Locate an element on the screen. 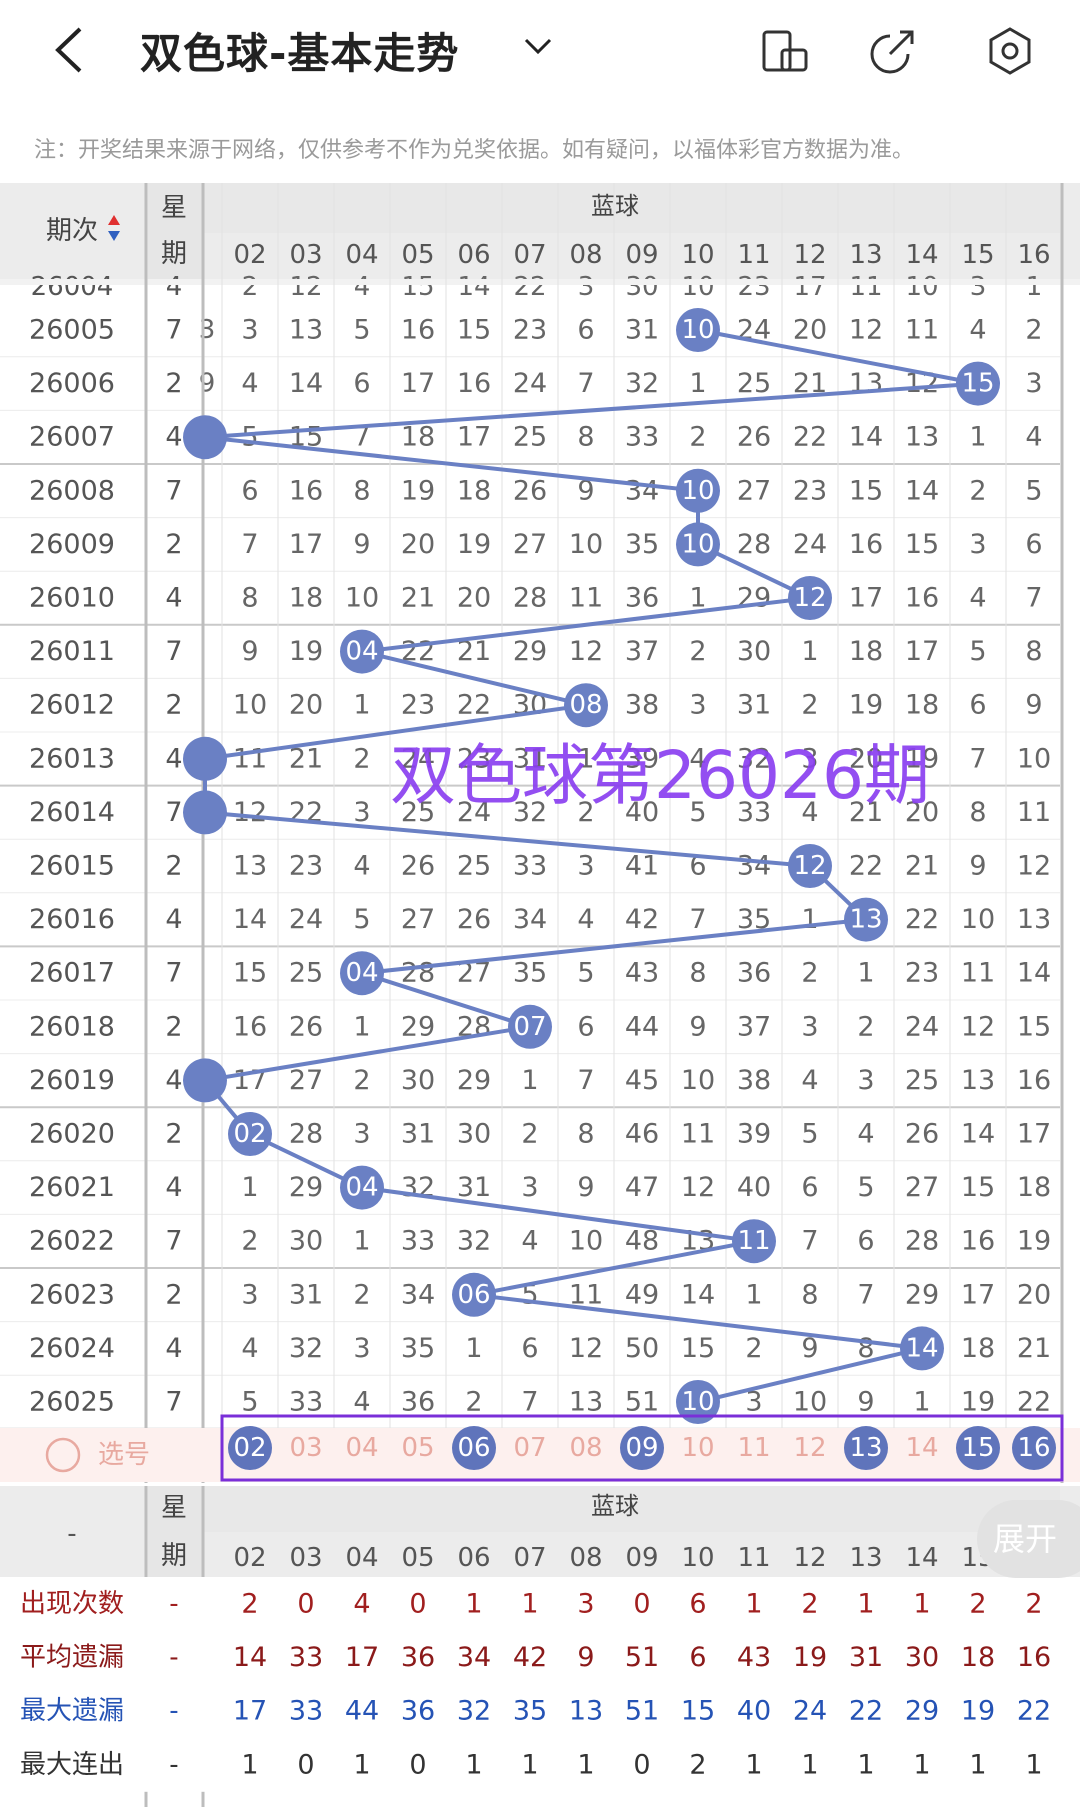 Image resolution: width=1080 pixels, height=1807 pixels. number-cell: 47 is located at coordinates (642, 1187).